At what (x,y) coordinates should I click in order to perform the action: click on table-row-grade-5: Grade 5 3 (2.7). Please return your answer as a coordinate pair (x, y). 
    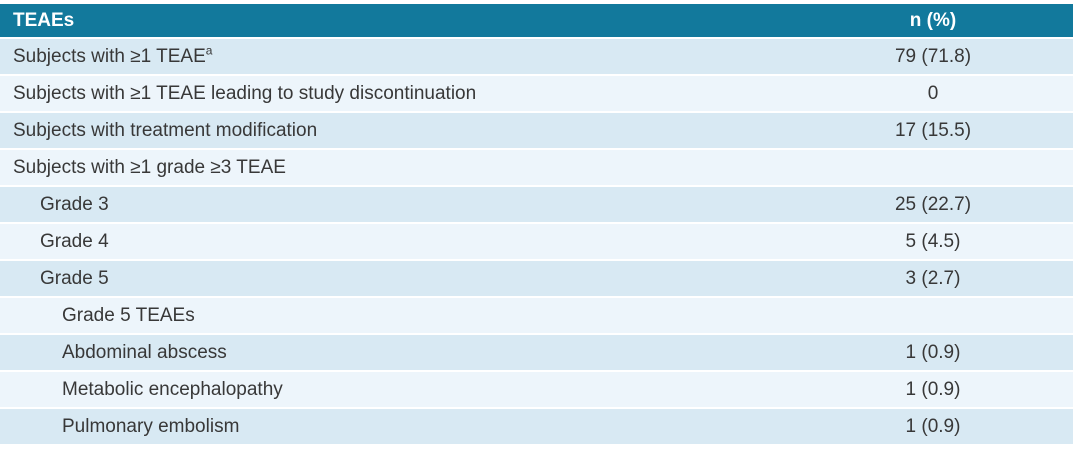
    Looking at the image, I should click on (536, 279).